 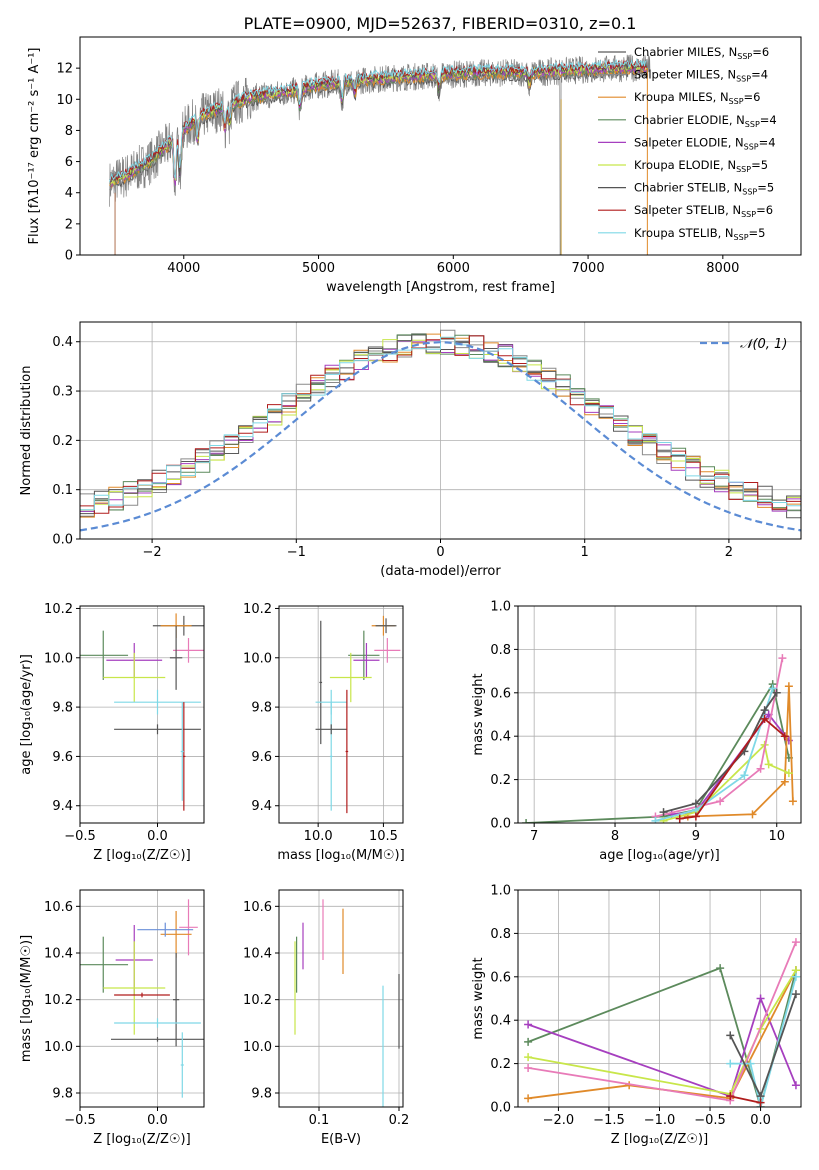 What do you see at coordinates (257, 954) in the screenshot?
I see `y-tick-label: 10.4` at bounding box center [257, 954].